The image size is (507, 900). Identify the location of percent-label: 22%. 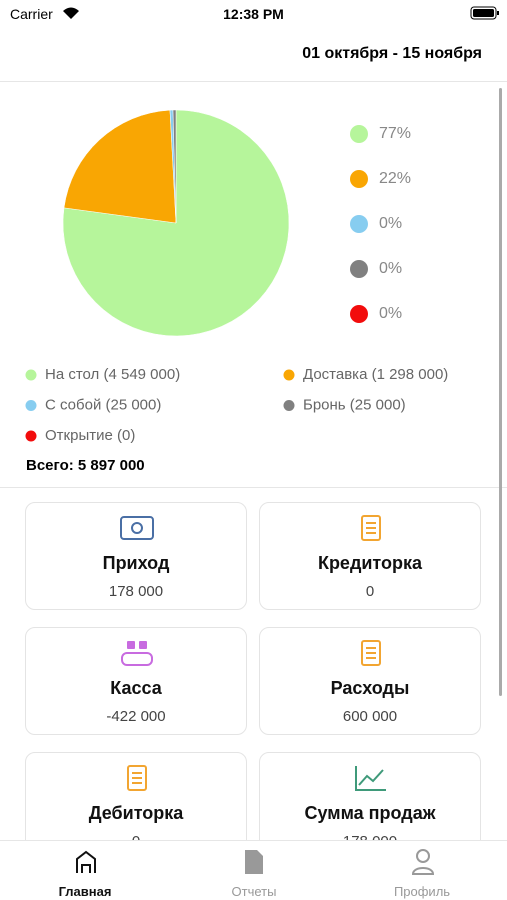
(395, 178).